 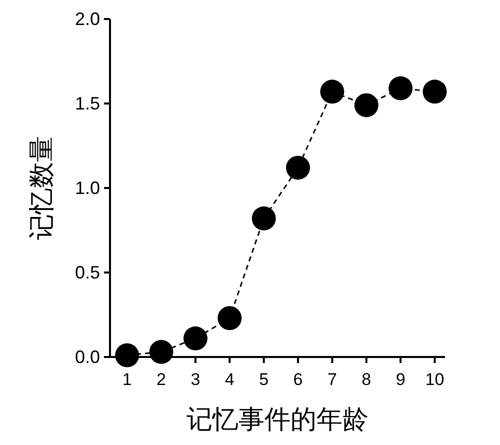 What do you see at coordinates (87, 188) in the screenshot?
I see `y-tick-label: 1.0` at bounding box center [87, 188].